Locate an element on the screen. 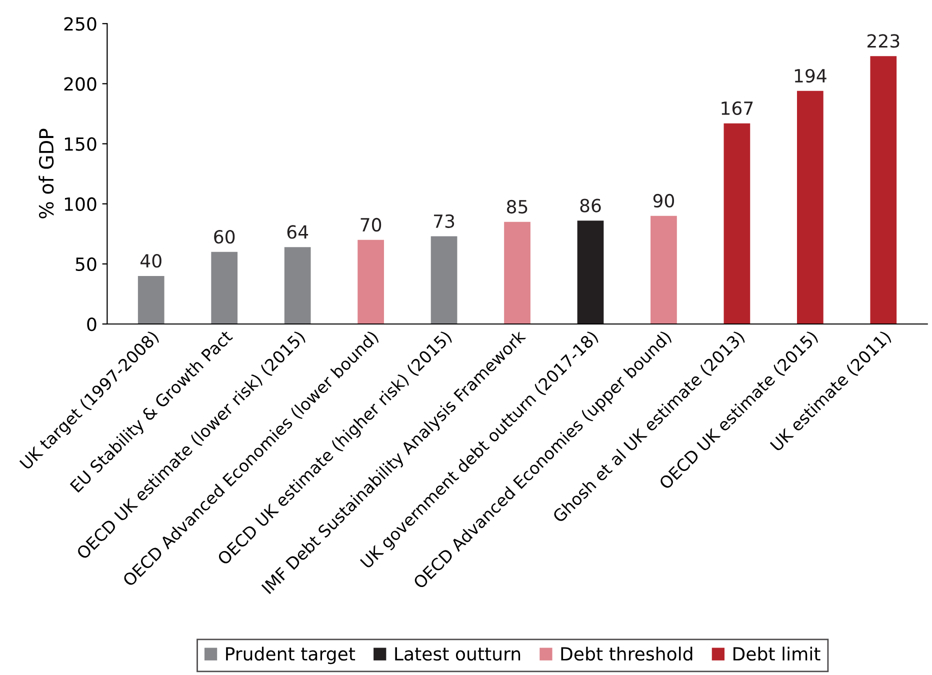 The height and width of the screenshot is (675, 932). data-label: 223 is located at coordinates (883, 41).